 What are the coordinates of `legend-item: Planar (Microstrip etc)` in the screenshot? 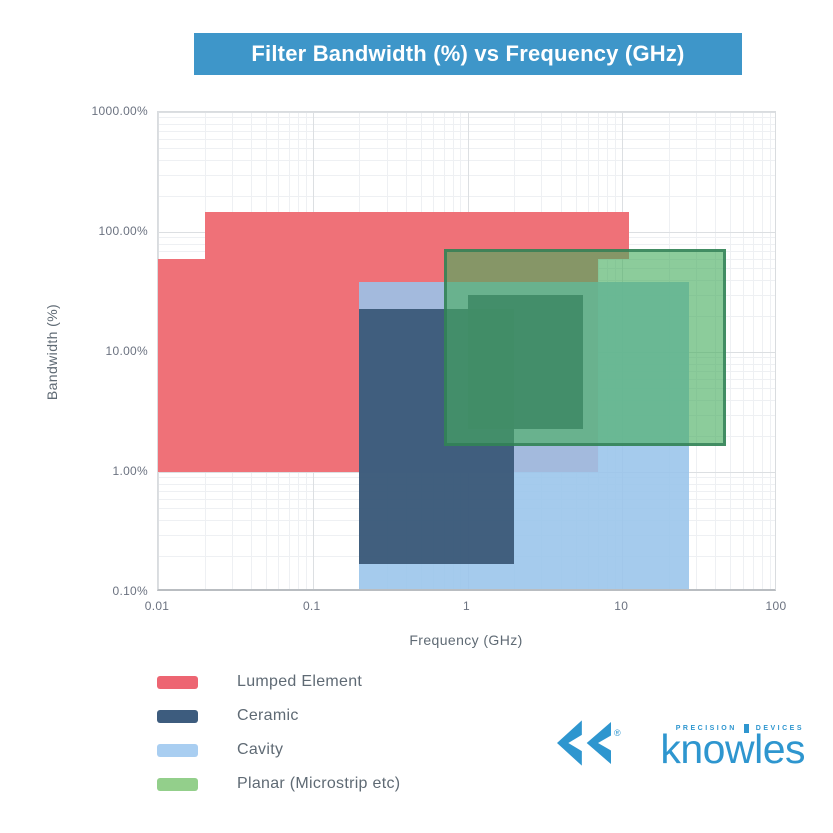 It's located at (278, 784).